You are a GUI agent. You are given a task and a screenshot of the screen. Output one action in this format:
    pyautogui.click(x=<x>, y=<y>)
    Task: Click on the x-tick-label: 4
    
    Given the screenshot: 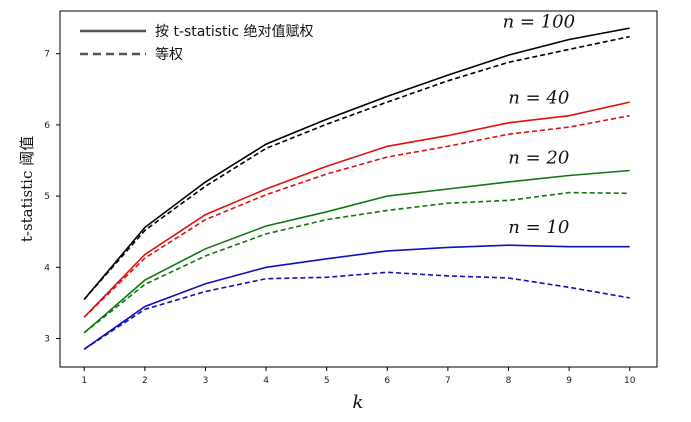 What is the action you would take?
    pyautogui.click(x=266, y=381)
    